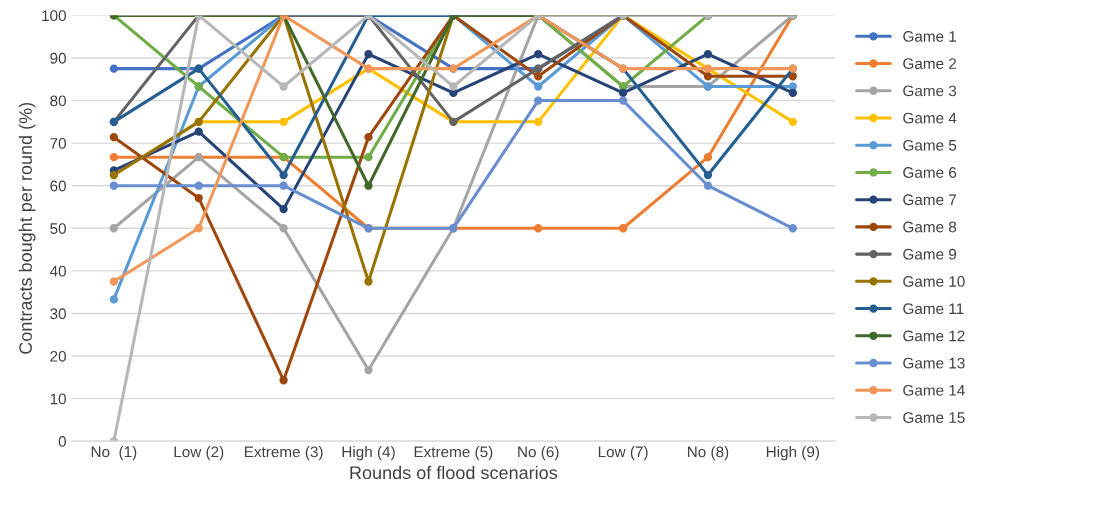  Describe the element at coordinates (57, 271) in the screenshot. I see `y-tick-label: 40` at that location.